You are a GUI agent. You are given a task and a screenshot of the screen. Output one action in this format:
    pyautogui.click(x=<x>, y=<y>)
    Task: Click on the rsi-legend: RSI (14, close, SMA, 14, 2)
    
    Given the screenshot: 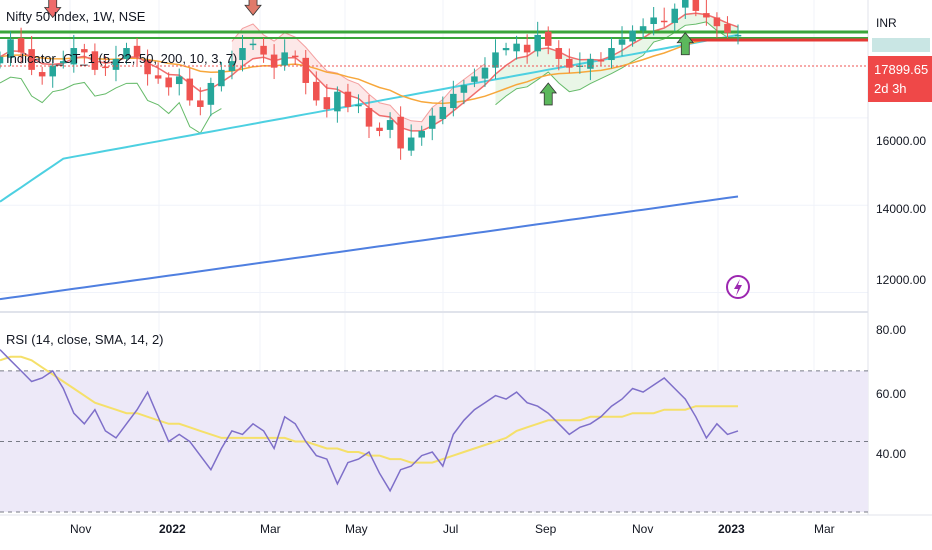 What is the action you would take?
    pyautogui.click(x=85, y=339)
    